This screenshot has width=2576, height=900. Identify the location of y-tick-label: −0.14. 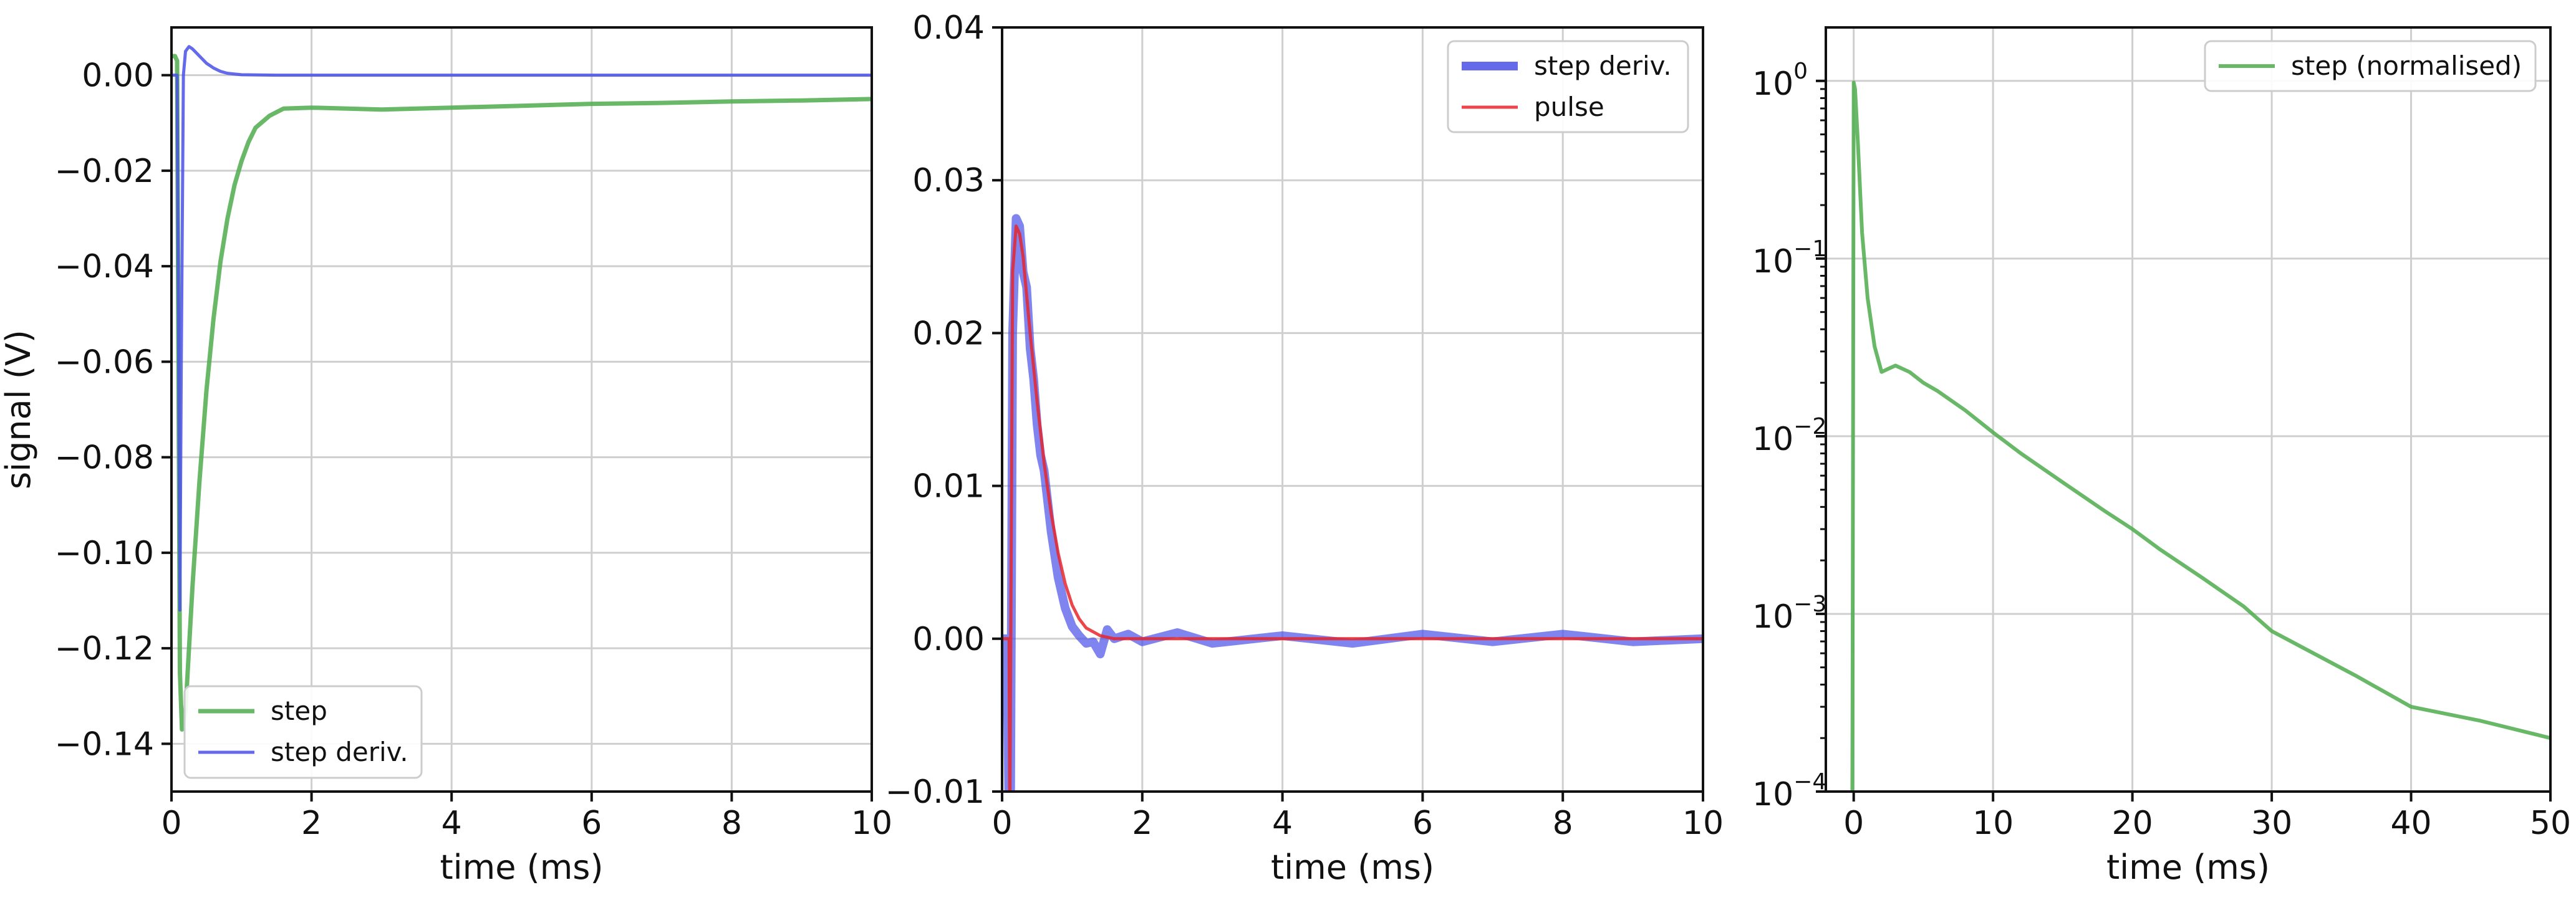
(104, 744).